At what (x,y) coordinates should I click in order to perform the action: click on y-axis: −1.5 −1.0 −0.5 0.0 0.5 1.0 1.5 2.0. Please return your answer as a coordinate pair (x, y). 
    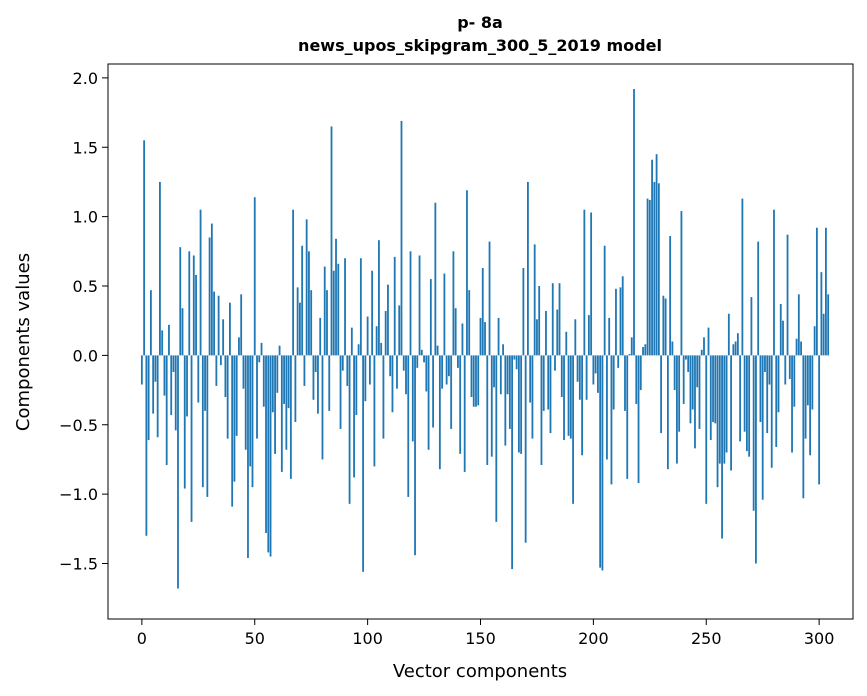
    Looking at the image, I should click on (83, 321).